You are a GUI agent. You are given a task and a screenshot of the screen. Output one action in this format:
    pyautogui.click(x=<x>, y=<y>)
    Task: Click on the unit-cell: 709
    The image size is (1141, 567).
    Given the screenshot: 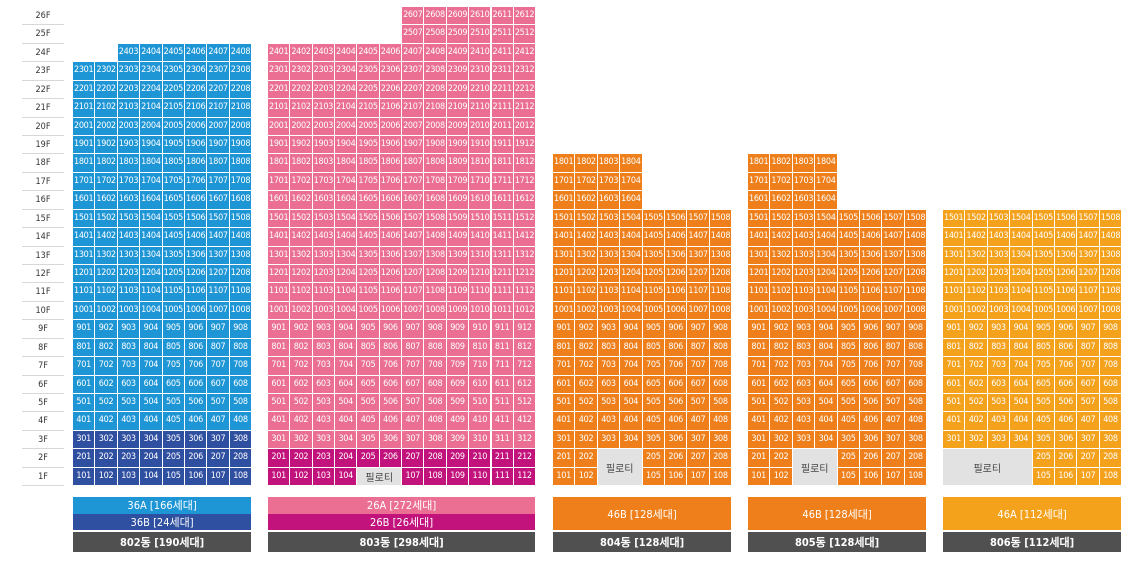 What is the action you would take?
    pyautogui.click(x=458, y=366)
    